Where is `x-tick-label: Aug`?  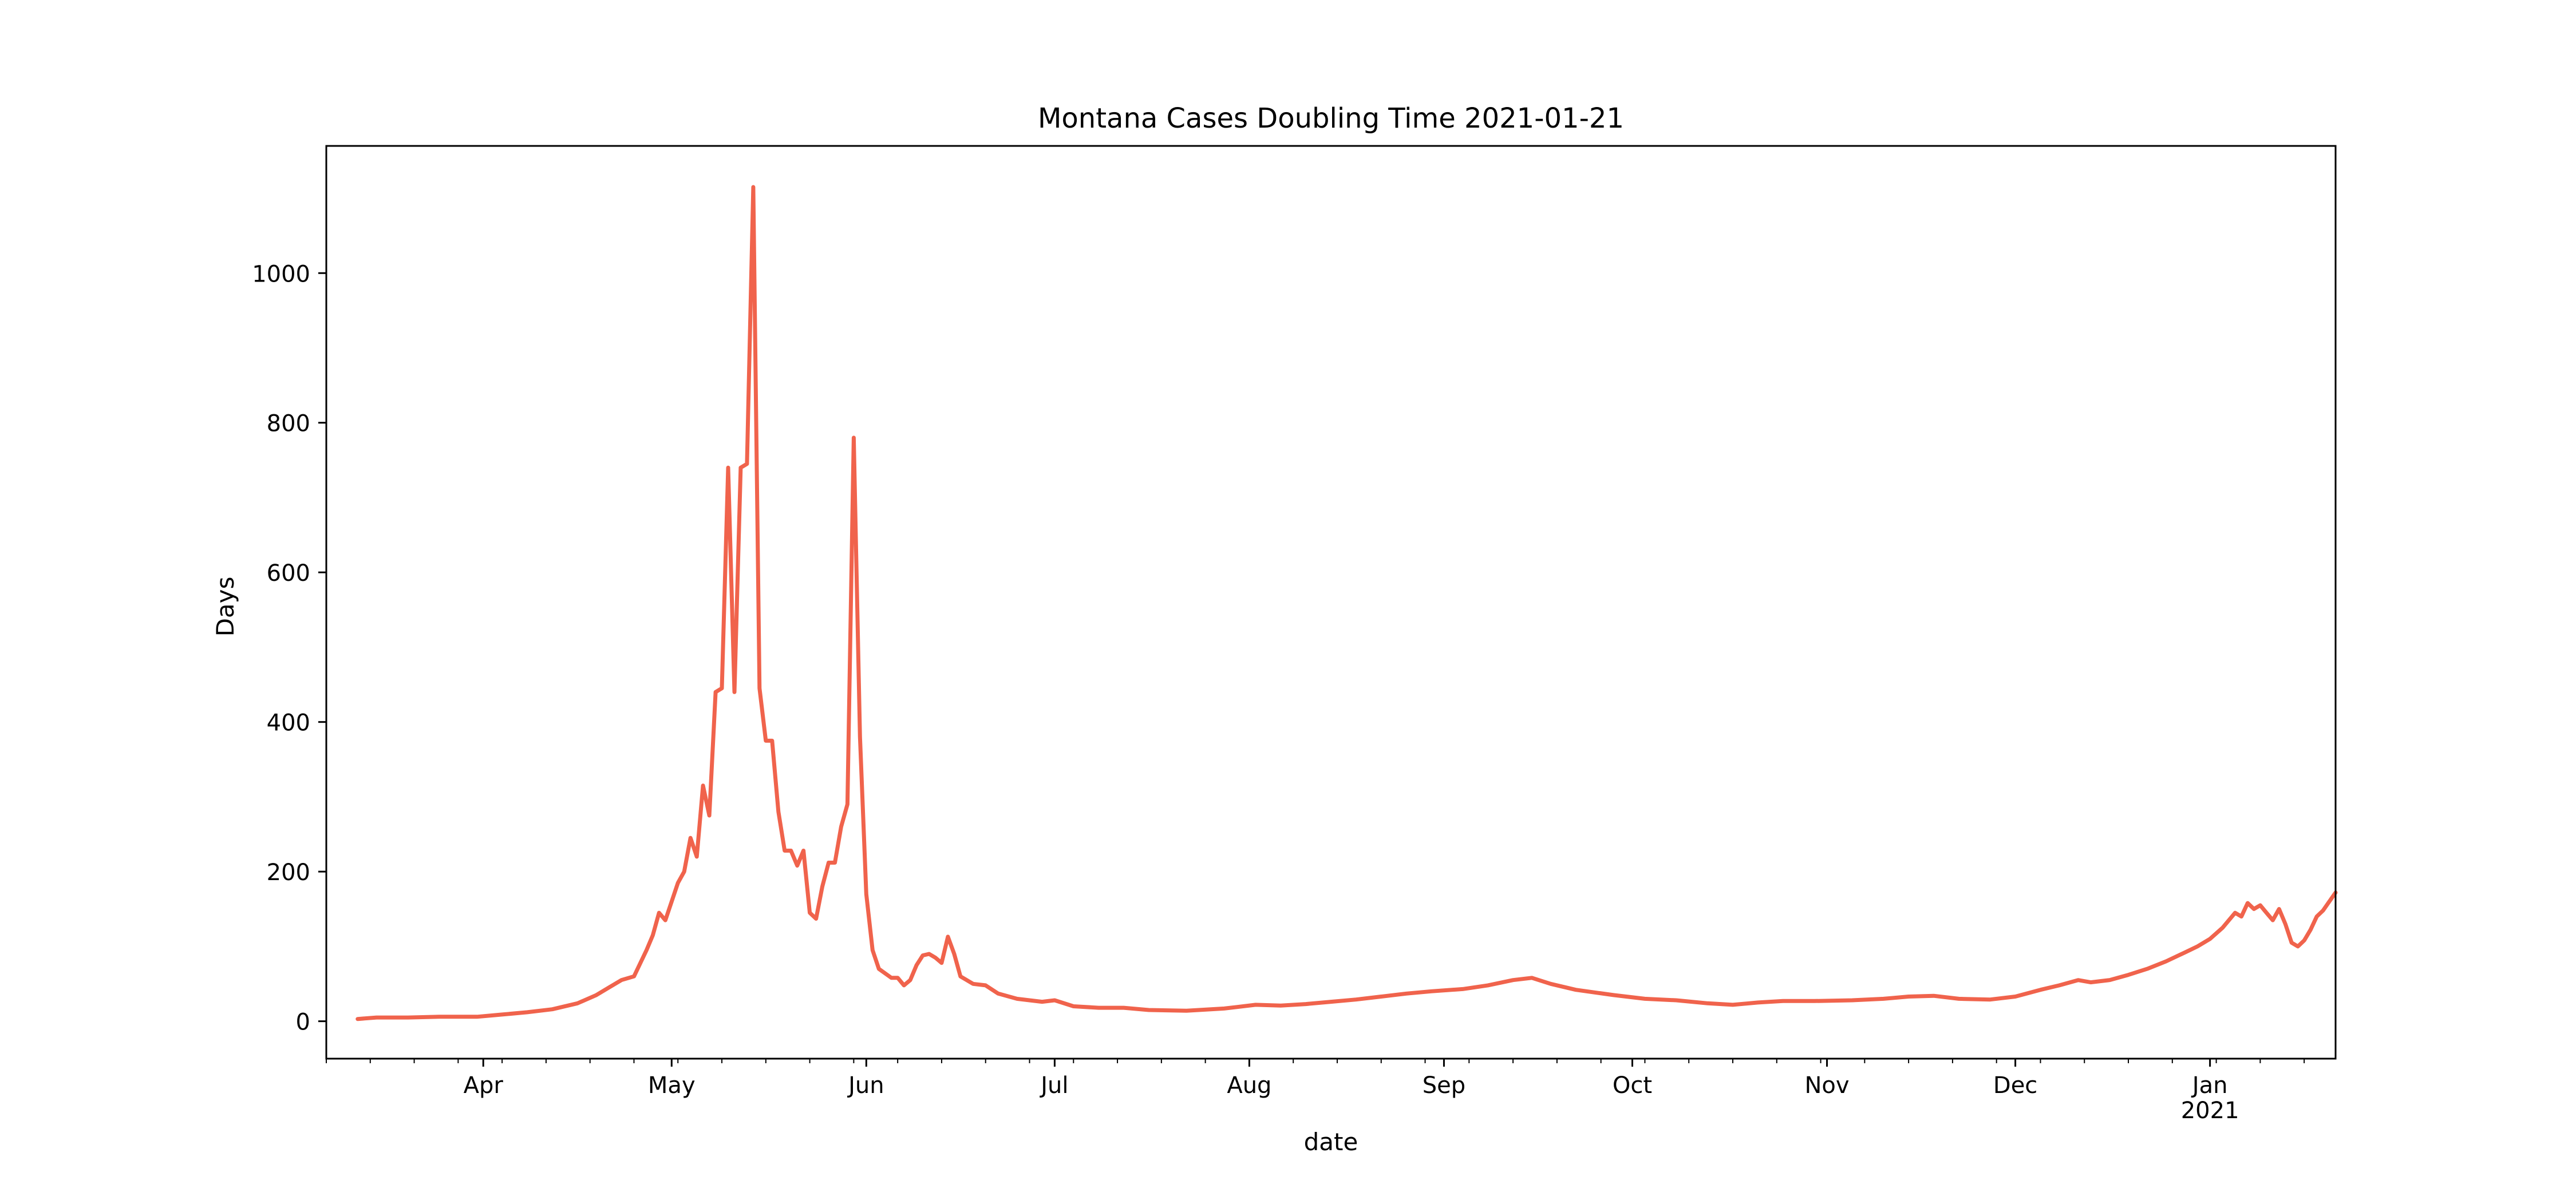 x-tick-label: Aug is located at coordinates (1249, 1085).